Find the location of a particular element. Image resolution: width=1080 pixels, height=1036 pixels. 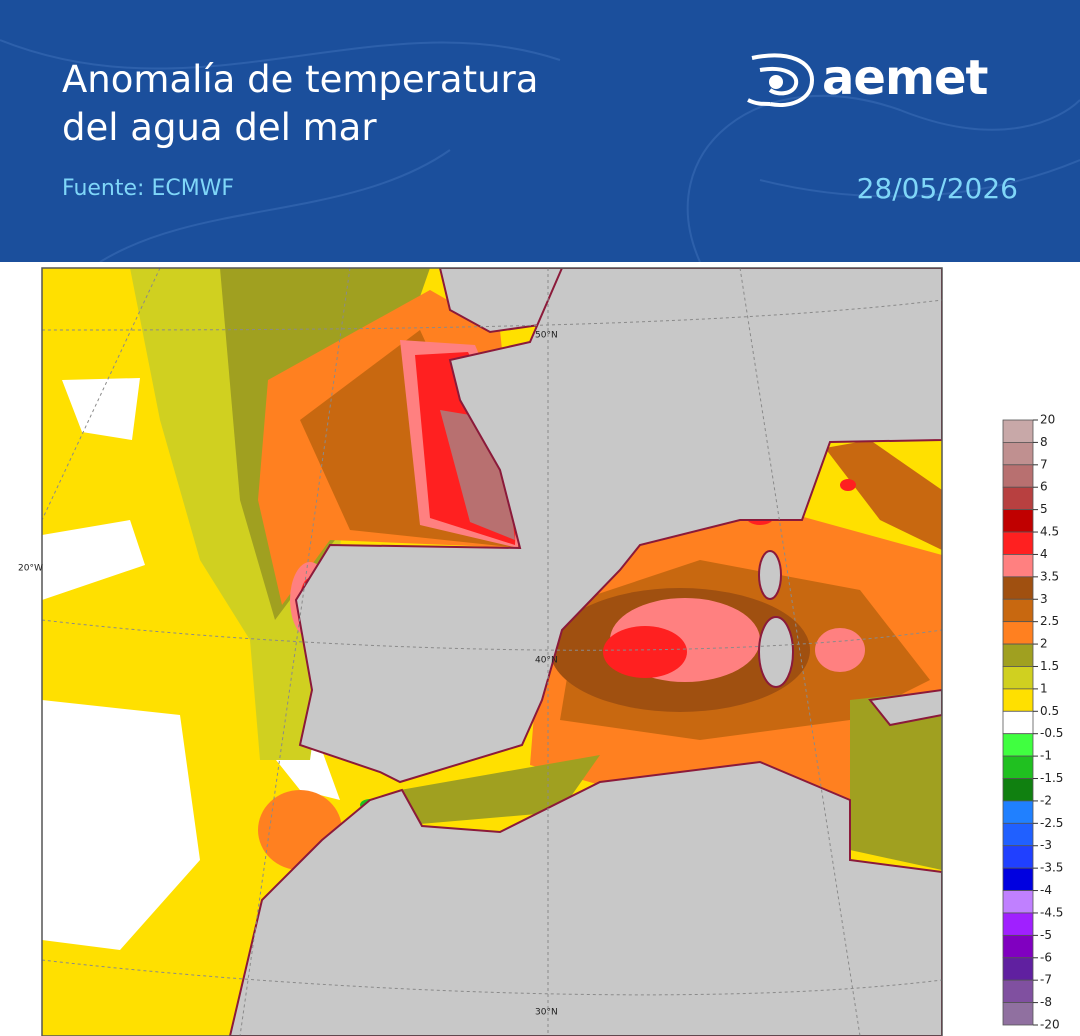

legend-label: -4.5 is located at coordinates (1051, 912).